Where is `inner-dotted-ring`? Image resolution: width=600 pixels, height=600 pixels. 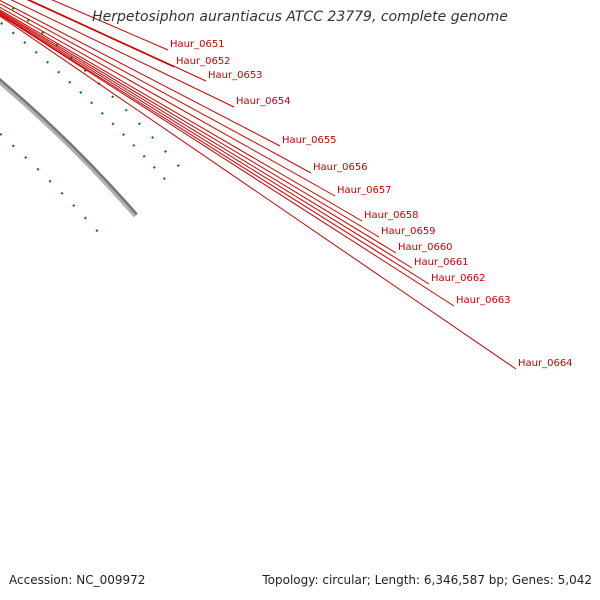 inner-dotted-ring is located at coordinates (54, 187).